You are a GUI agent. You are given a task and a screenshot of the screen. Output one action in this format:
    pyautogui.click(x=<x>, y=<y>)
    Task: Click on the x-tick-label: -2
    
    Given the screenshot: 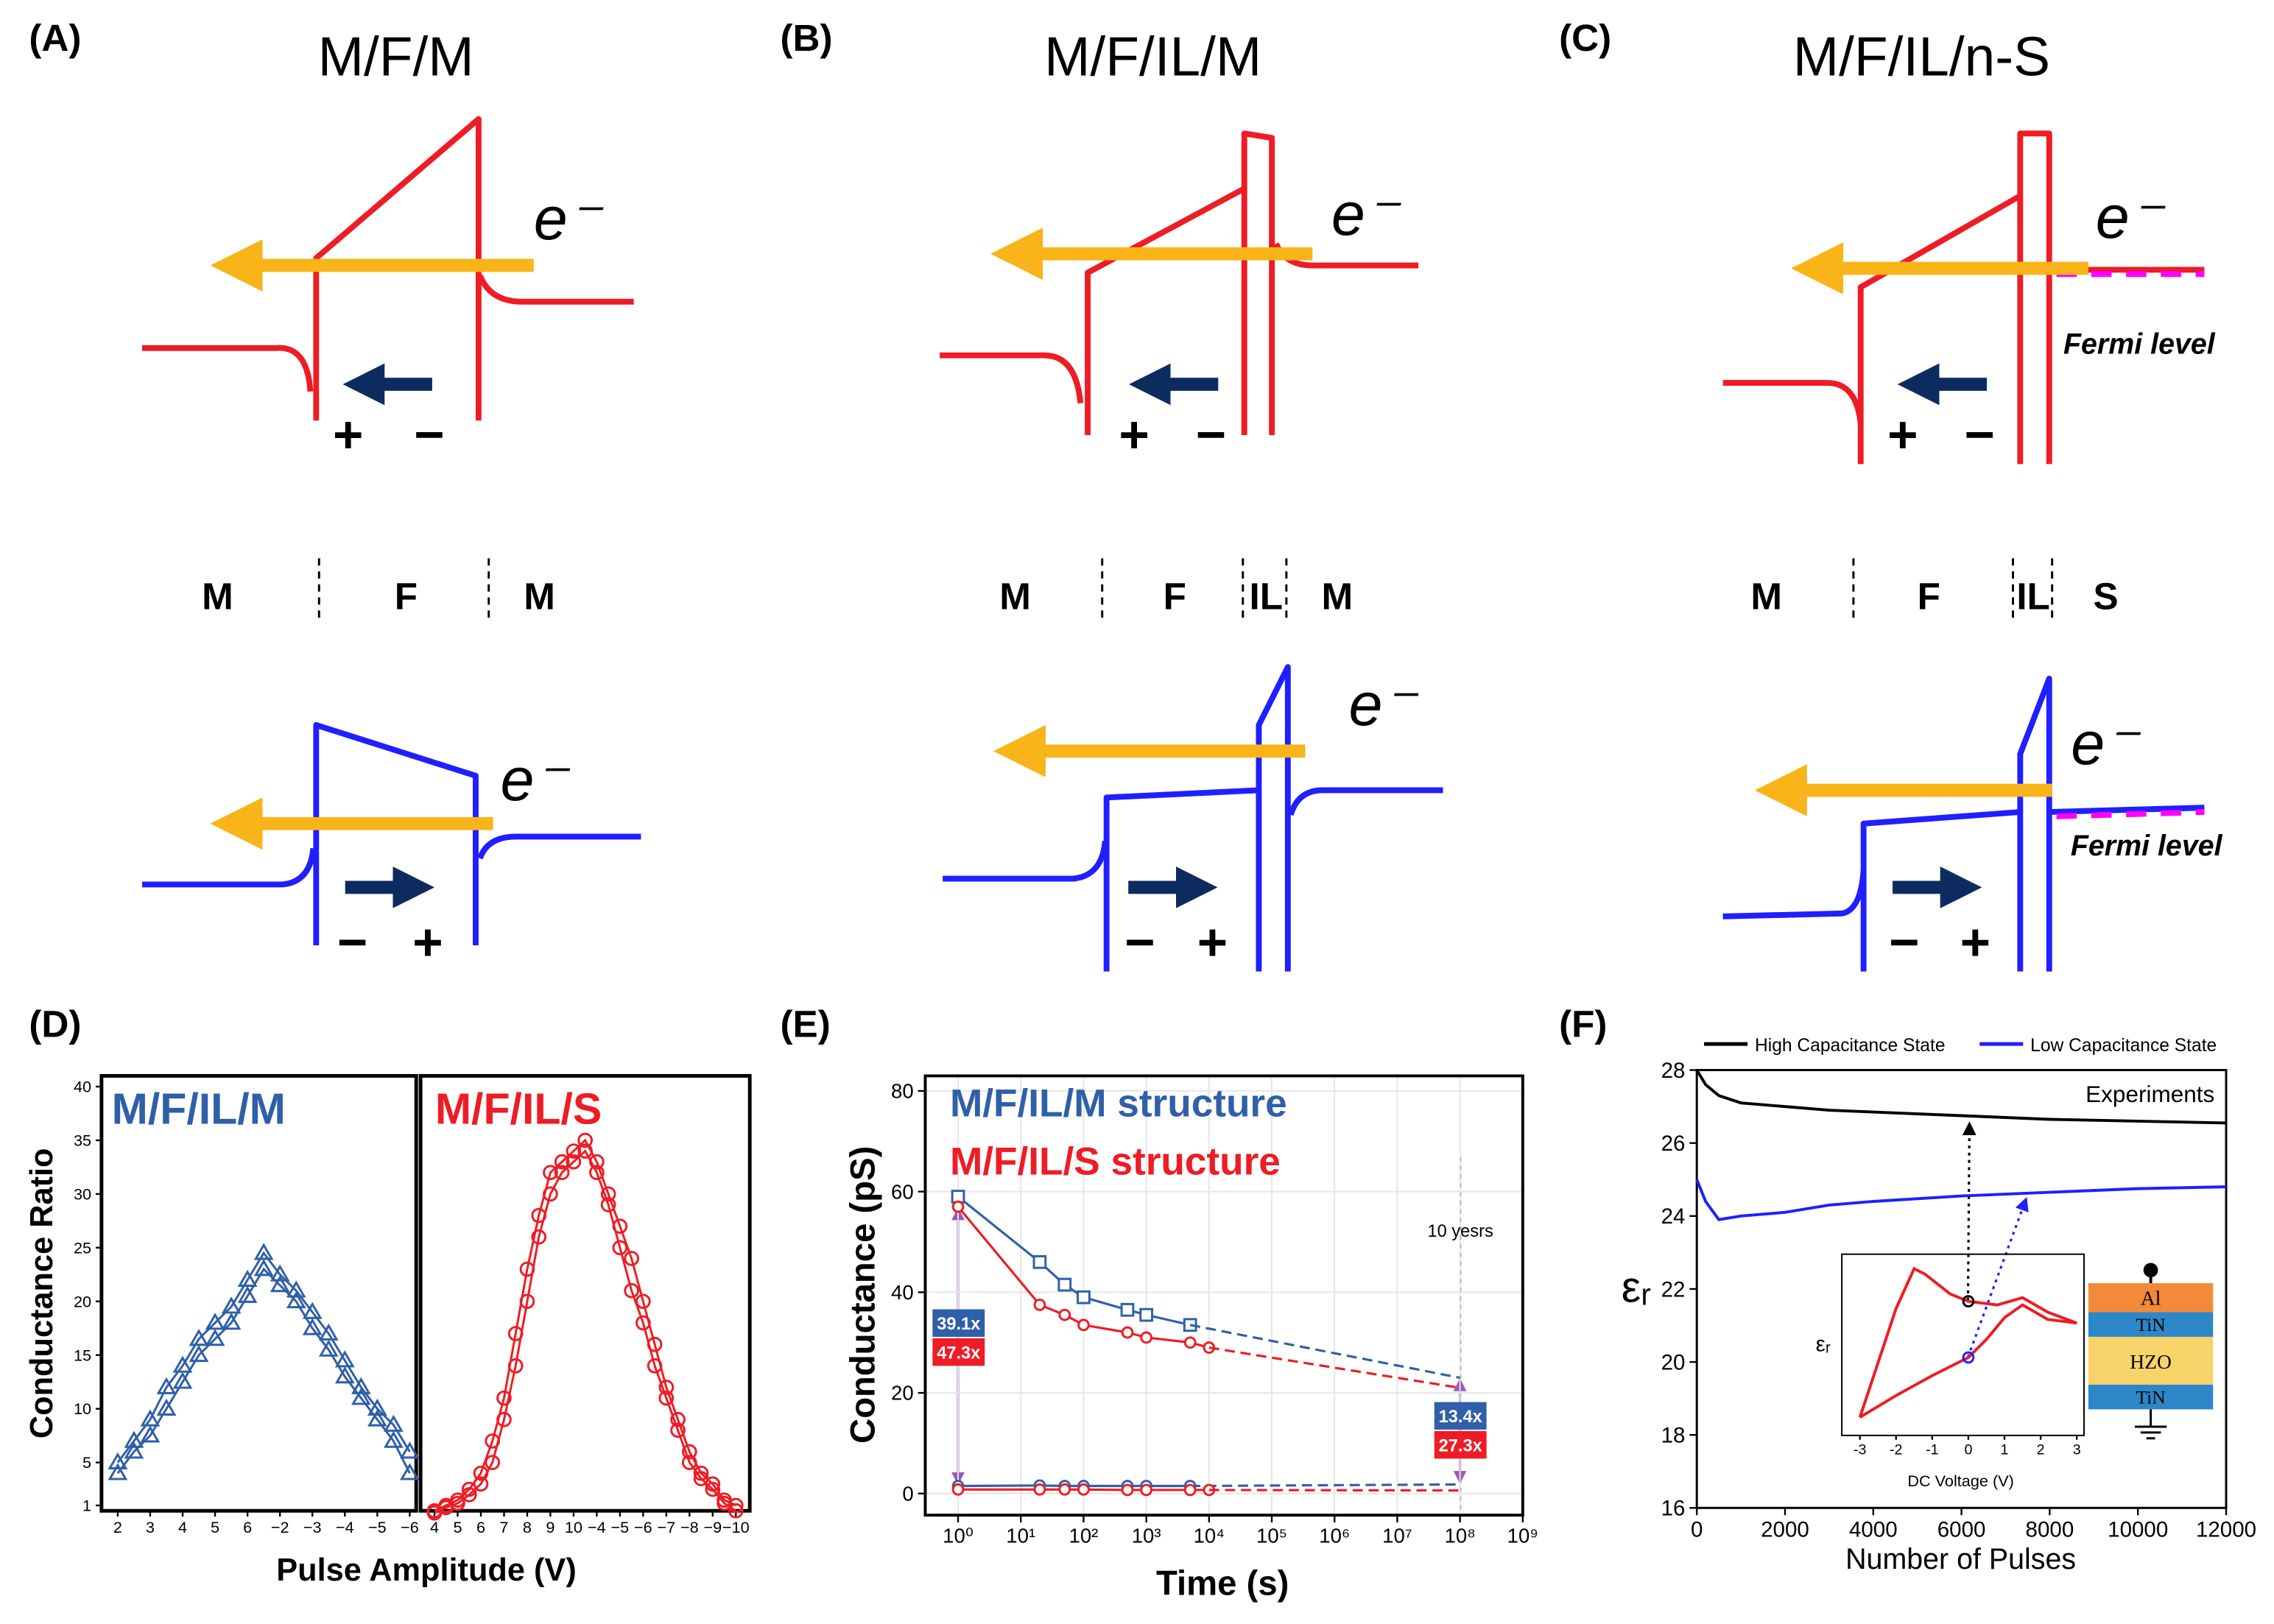 What is the action you would take?
    pyautogui.click(x=1896, y=1449)
    